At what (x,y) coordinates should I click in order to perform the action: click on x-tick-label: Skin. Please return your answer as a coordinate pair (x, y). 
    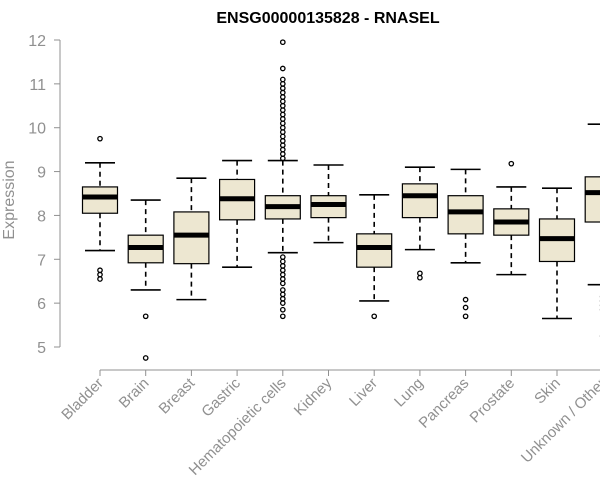
    Looking at the image, I should click on (547, 391).